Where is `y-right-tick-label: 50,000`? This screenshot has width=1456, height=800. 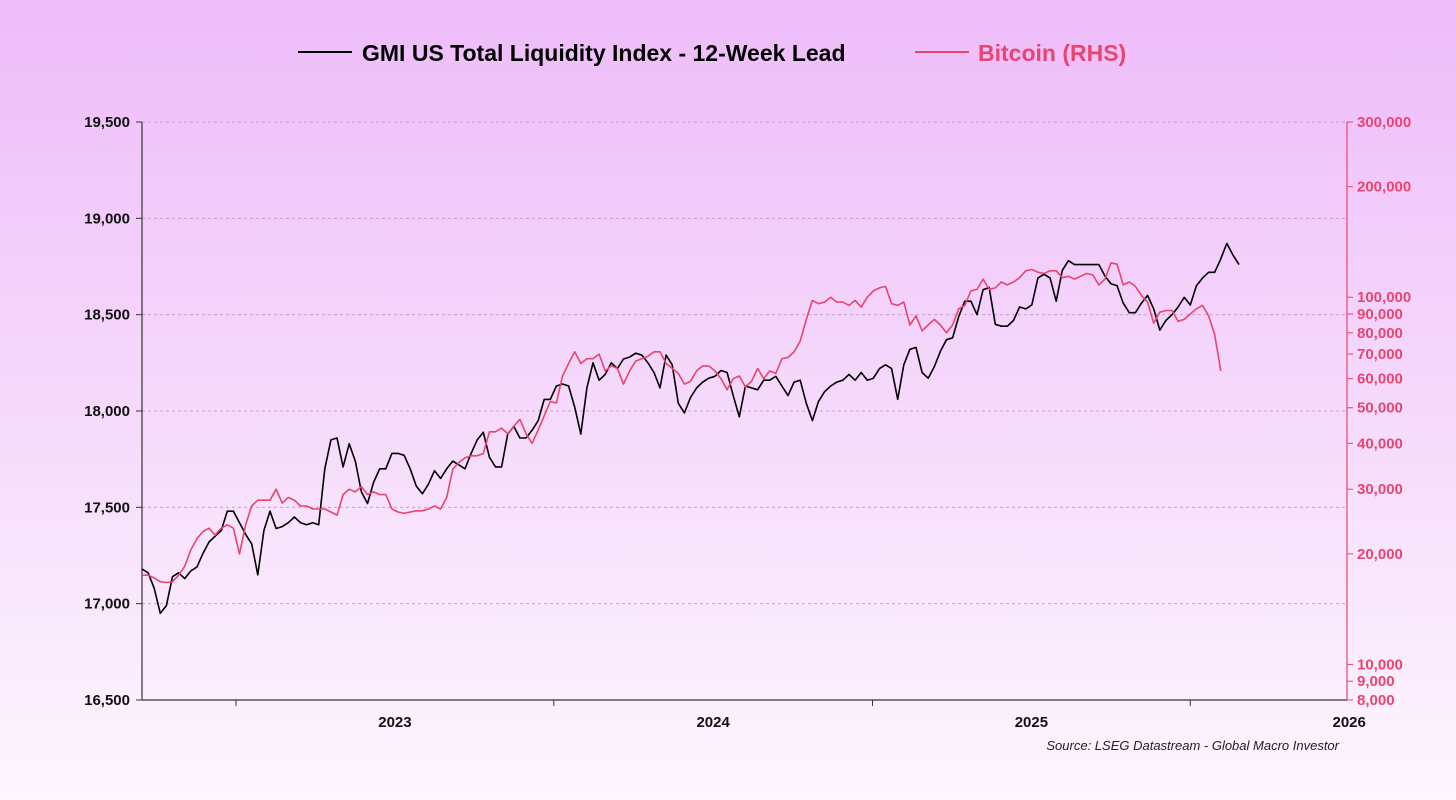 y-right-tick-label: 50,000 is located at coordinates (1380, 408).